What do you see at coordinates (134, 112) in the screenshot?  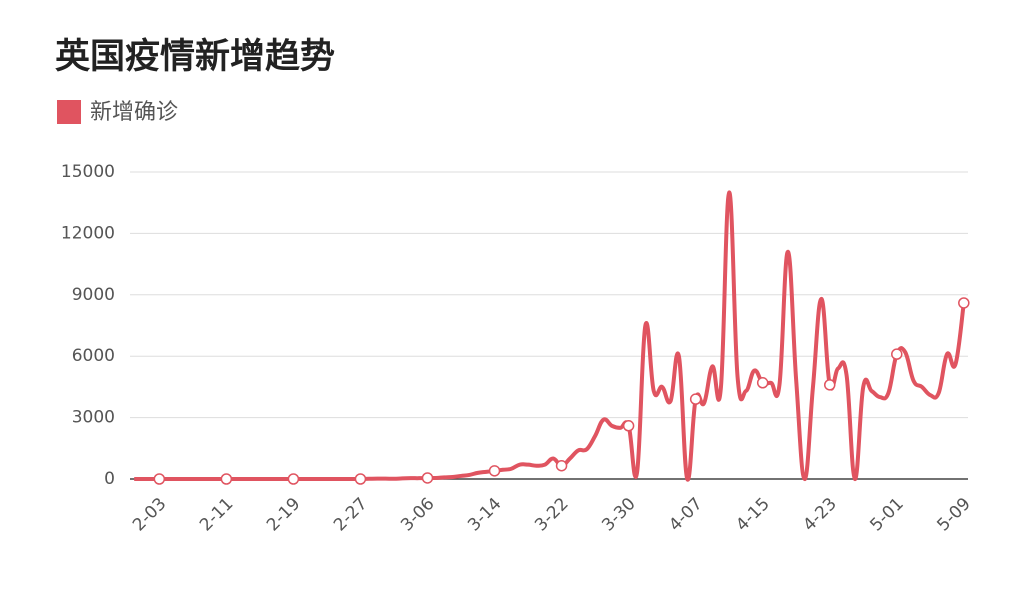 I see `legend-label: 新增确诊` at bounding box center [134, 112].